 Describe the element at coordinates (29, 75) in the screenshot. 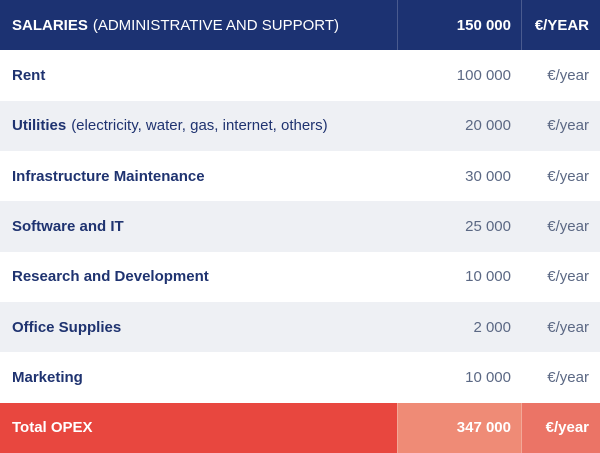

I see `row-label: Rent` at that location.